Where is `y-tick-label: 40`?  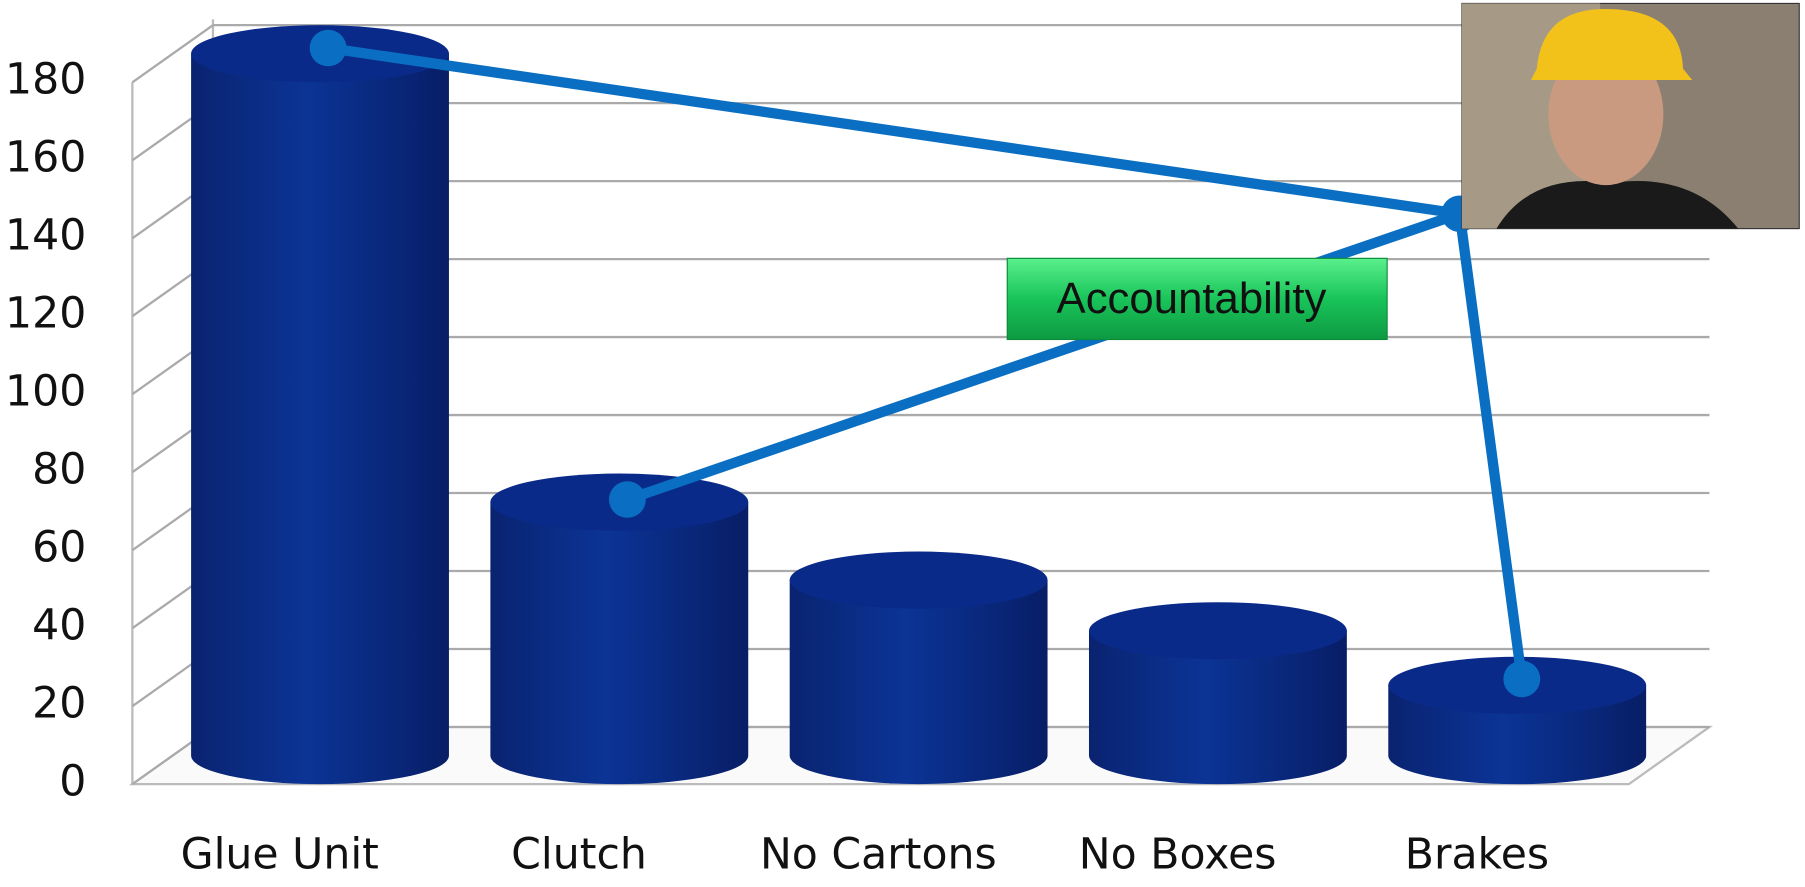
y-tick-label: 40 is located at coordinates (59, 626).